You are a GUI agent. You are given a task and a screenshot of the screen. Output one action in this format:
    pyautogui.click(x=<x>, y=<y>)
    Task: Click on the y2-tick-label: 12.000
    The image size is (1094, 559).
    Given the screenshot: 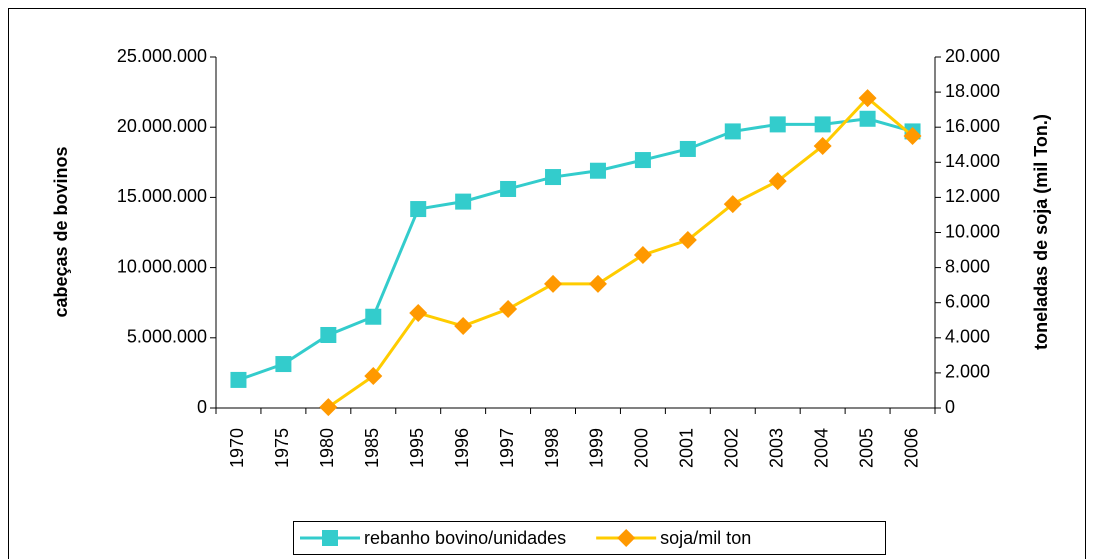 What is the action you would take?
    pyautogui.click(x=972, y=196)
    